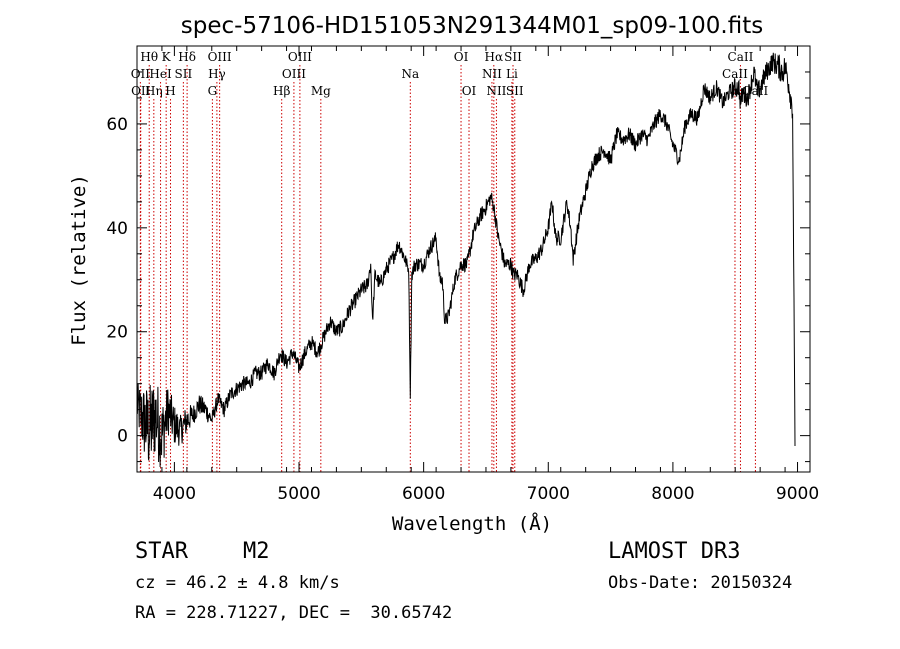  What do you see at coordinates (672, 494) in the screenshot?
I see `x-tick-label: 8000` at bounding box center [672, 494].